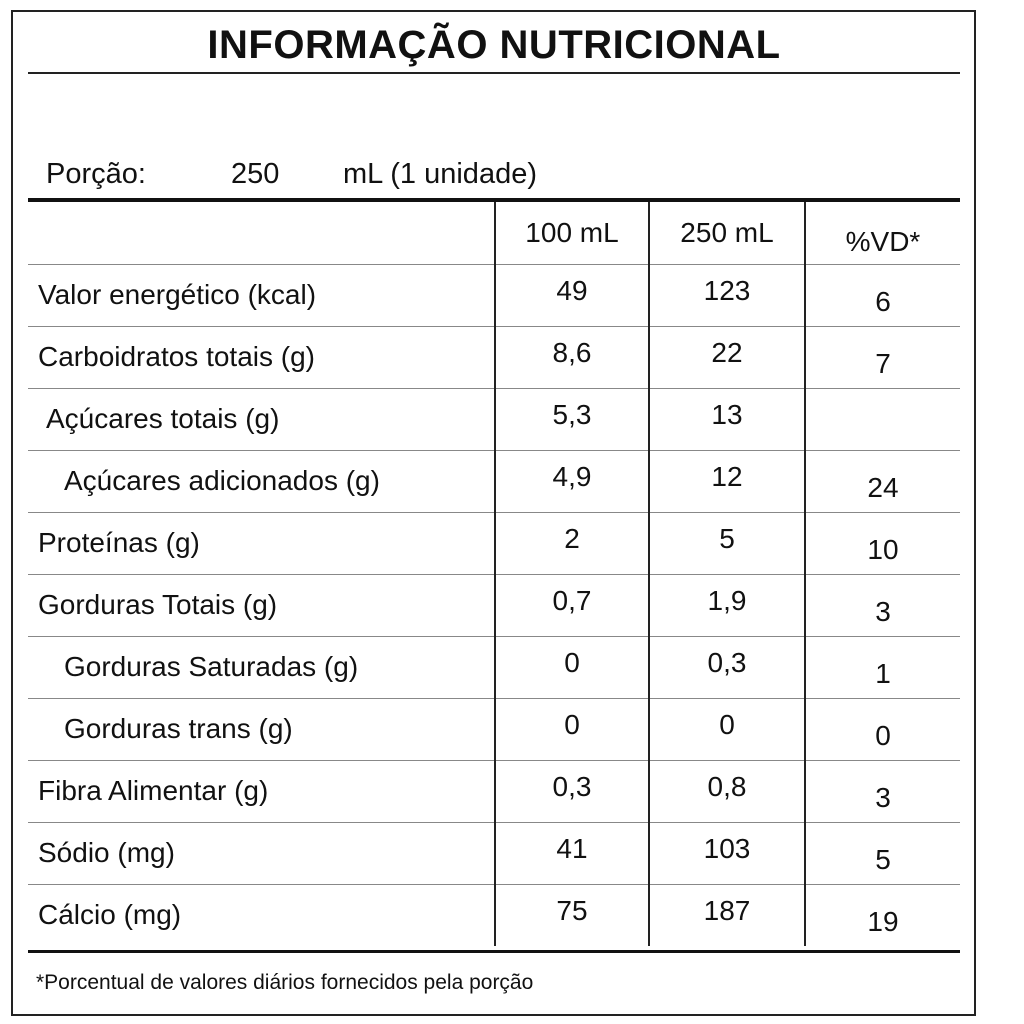  I want to click on header-per-100ml: 100 mL, so click(571, 233).